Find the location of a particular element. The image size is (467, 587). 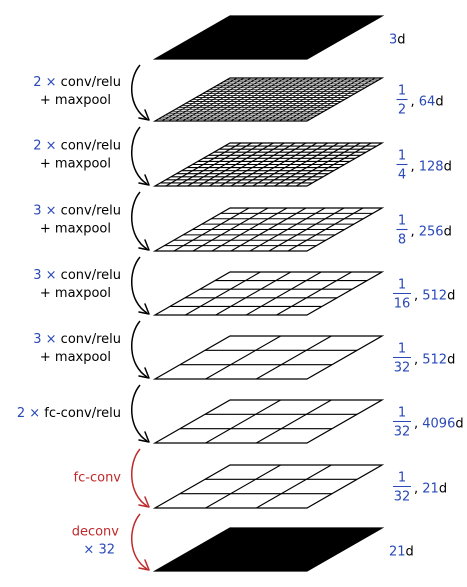

resolution-denominator: 16 is located at coordinates (402, 304).